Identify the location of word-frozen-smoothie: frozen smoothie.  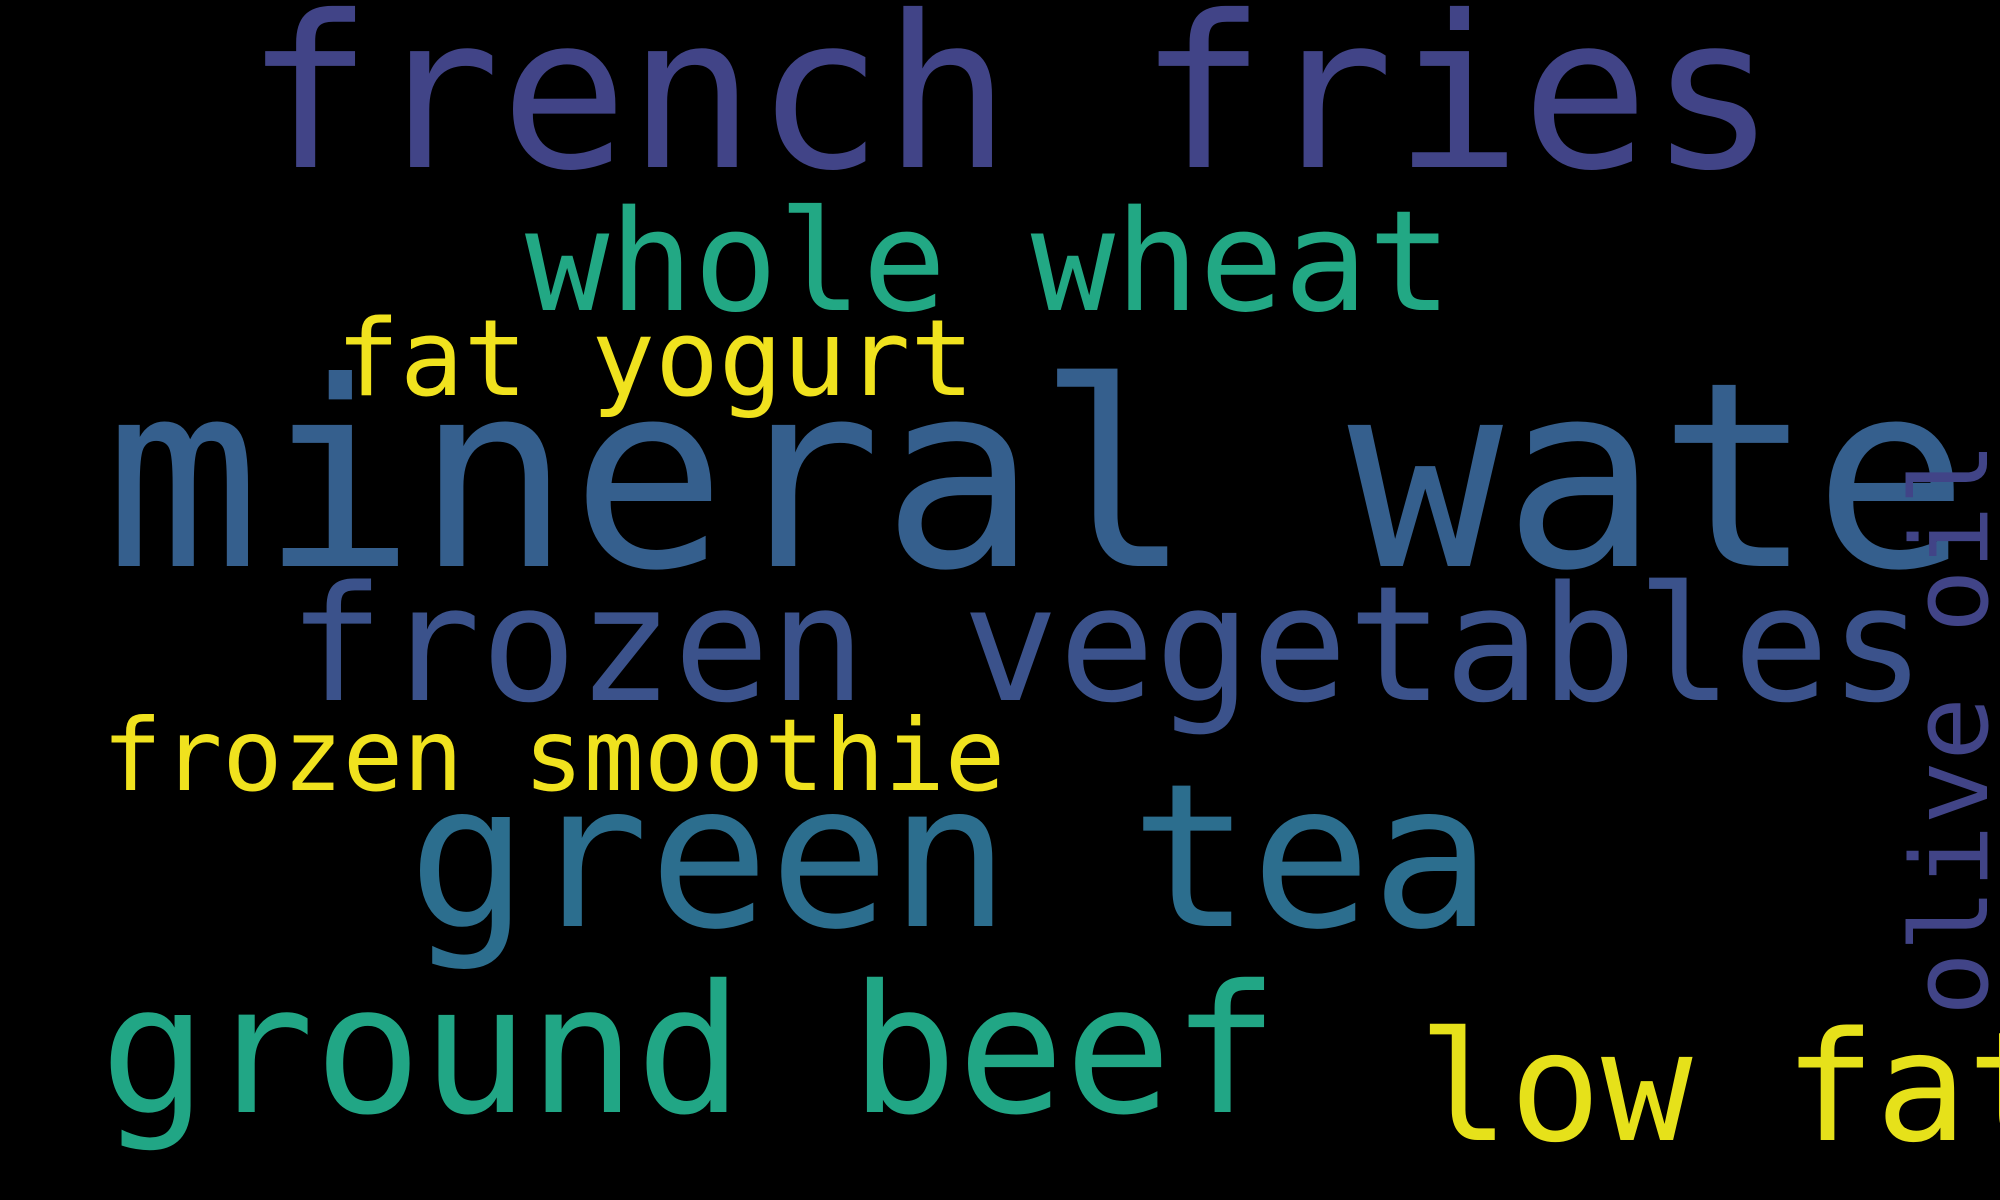
(554, 755).